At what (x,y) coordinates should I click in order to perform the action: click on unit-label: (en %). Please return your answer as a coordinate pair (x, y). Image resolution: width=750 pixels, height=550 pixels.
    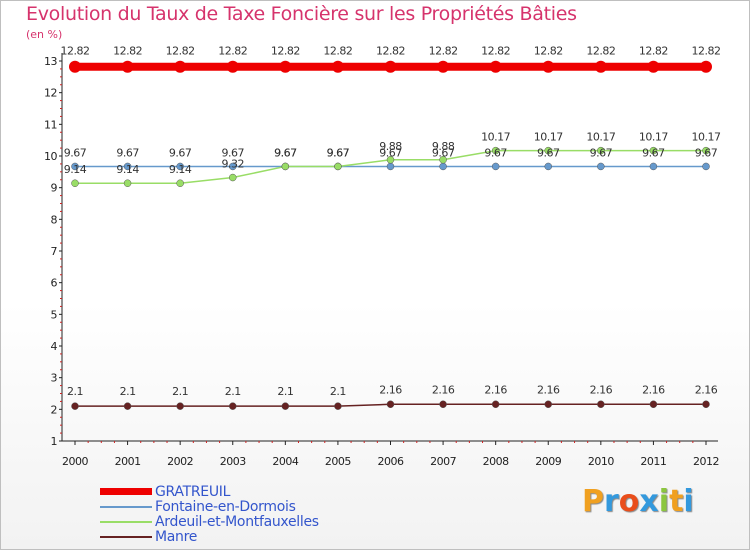
    Looking at the image, I should click on (44, 34).